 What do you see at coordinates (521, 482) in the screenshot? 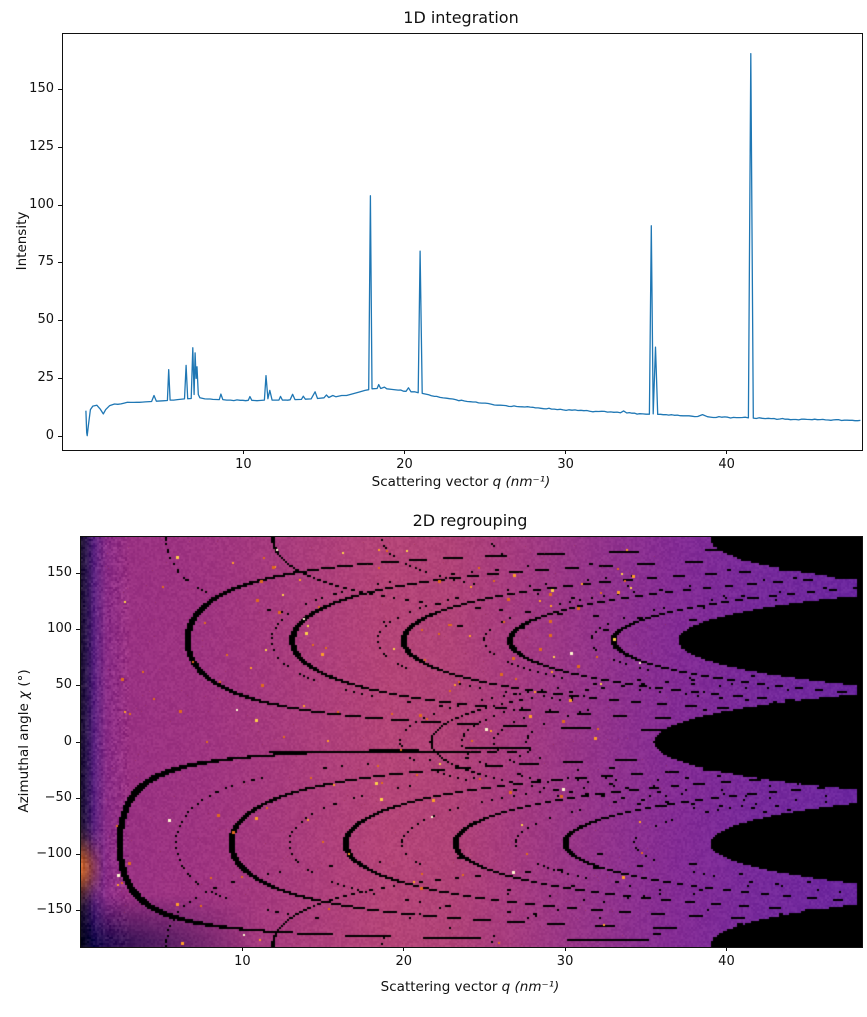
I see `plot1-xlabel-math: q (nm⁻¹)` at bounding box center [521, 482].